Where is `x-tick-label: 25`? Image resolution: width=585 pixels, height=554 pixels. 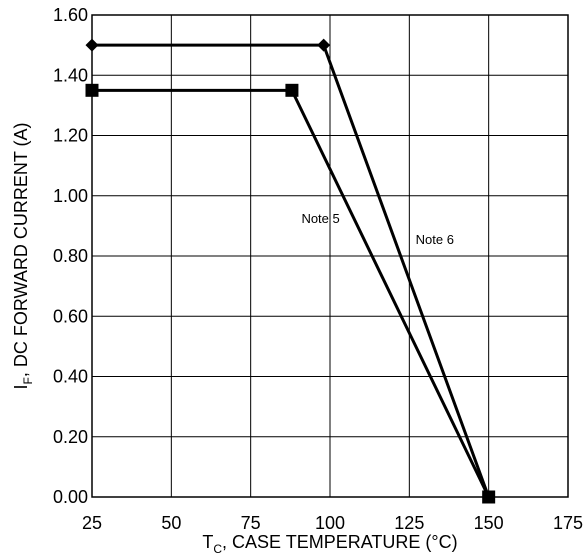 x-tick-label: 25 is located at coordinates (92, 523).